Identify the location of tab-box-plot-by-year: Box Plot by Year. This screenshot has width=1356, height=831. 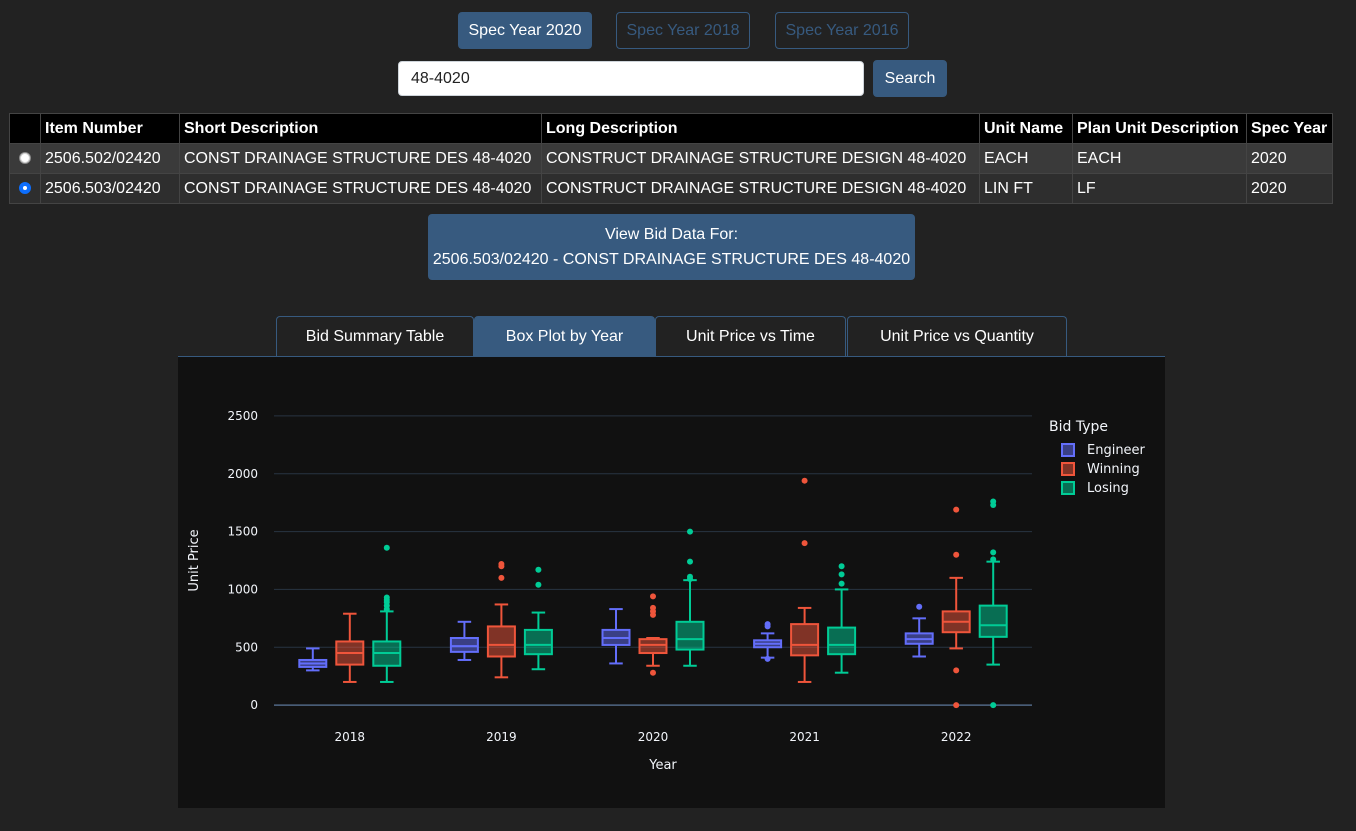
(564, 336).